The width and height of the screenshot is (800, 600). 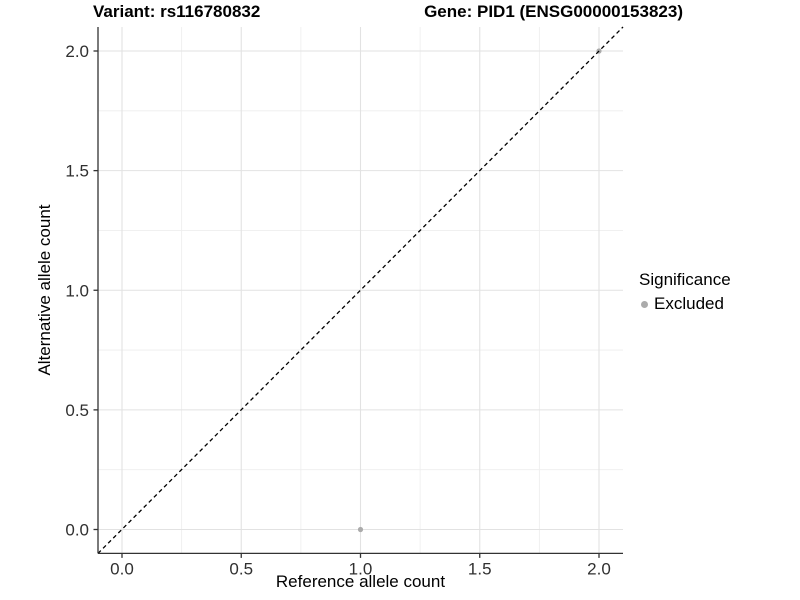 I want to click on y-axis-title: Alternative allele count, so click(x=44, y=290).